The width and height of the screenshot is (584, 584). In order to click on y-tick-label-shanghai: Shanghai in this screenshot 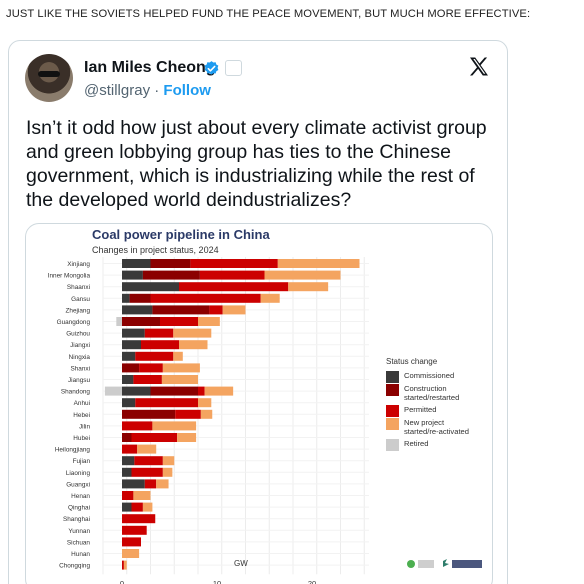, I will do `click(76, 519)`.